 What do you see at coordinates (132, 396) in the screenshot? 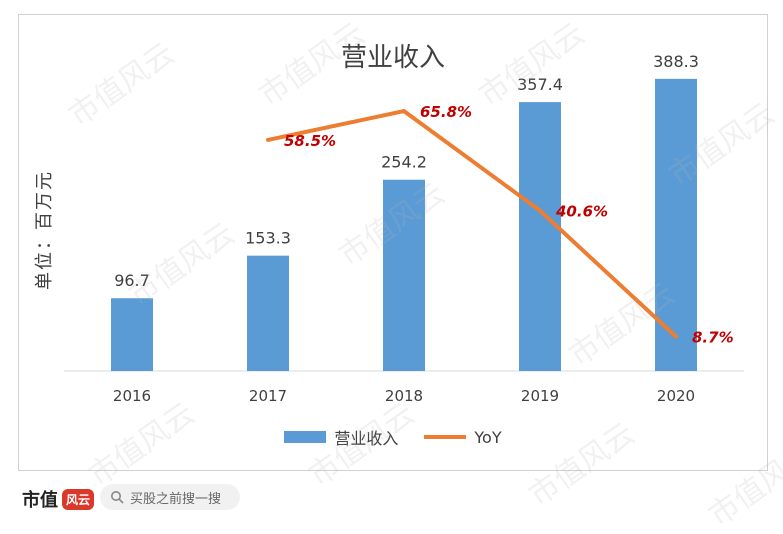
I see `x-tick-label: 2016` at bounding box center [132, 396].